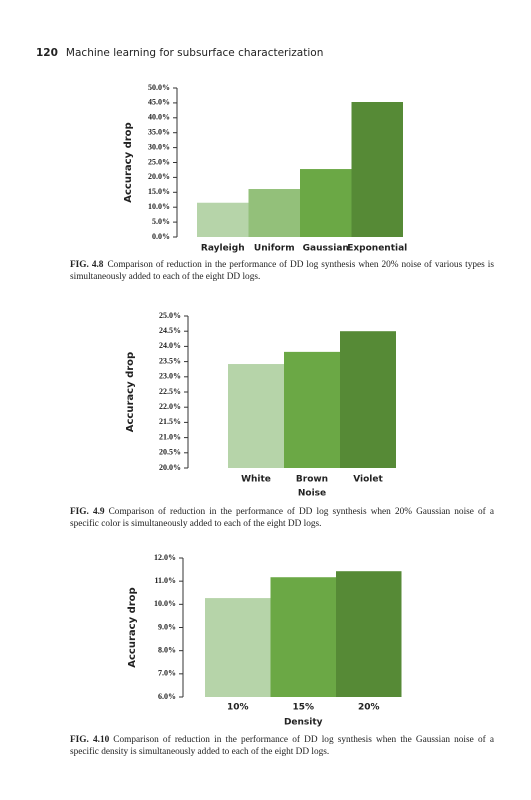 The image size is (531, 800). I want to click on x-tick-label: Exponential, so click(377, 249).